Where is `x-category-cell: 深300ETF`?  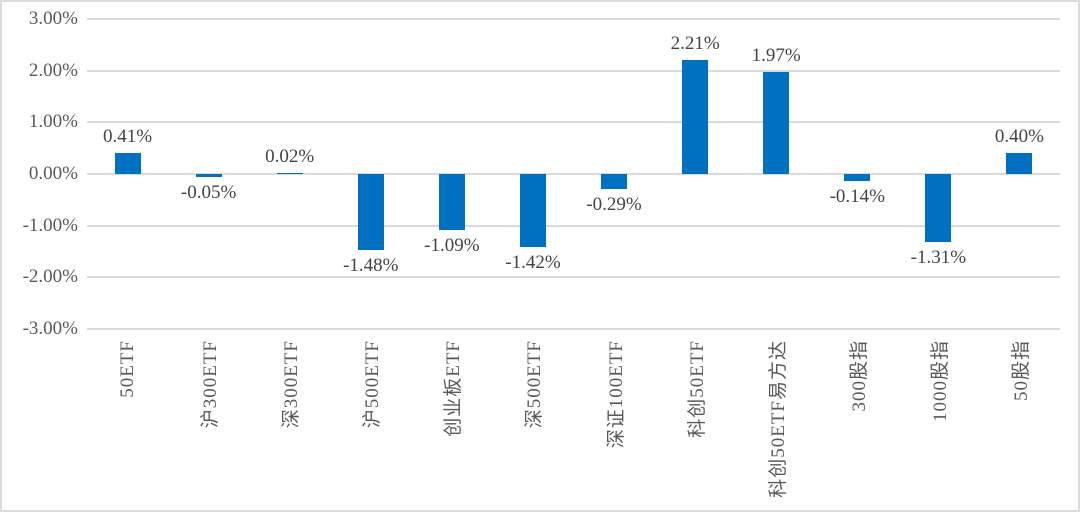
x-category-cell: 深300ETF is located at coordinates (289, 384).